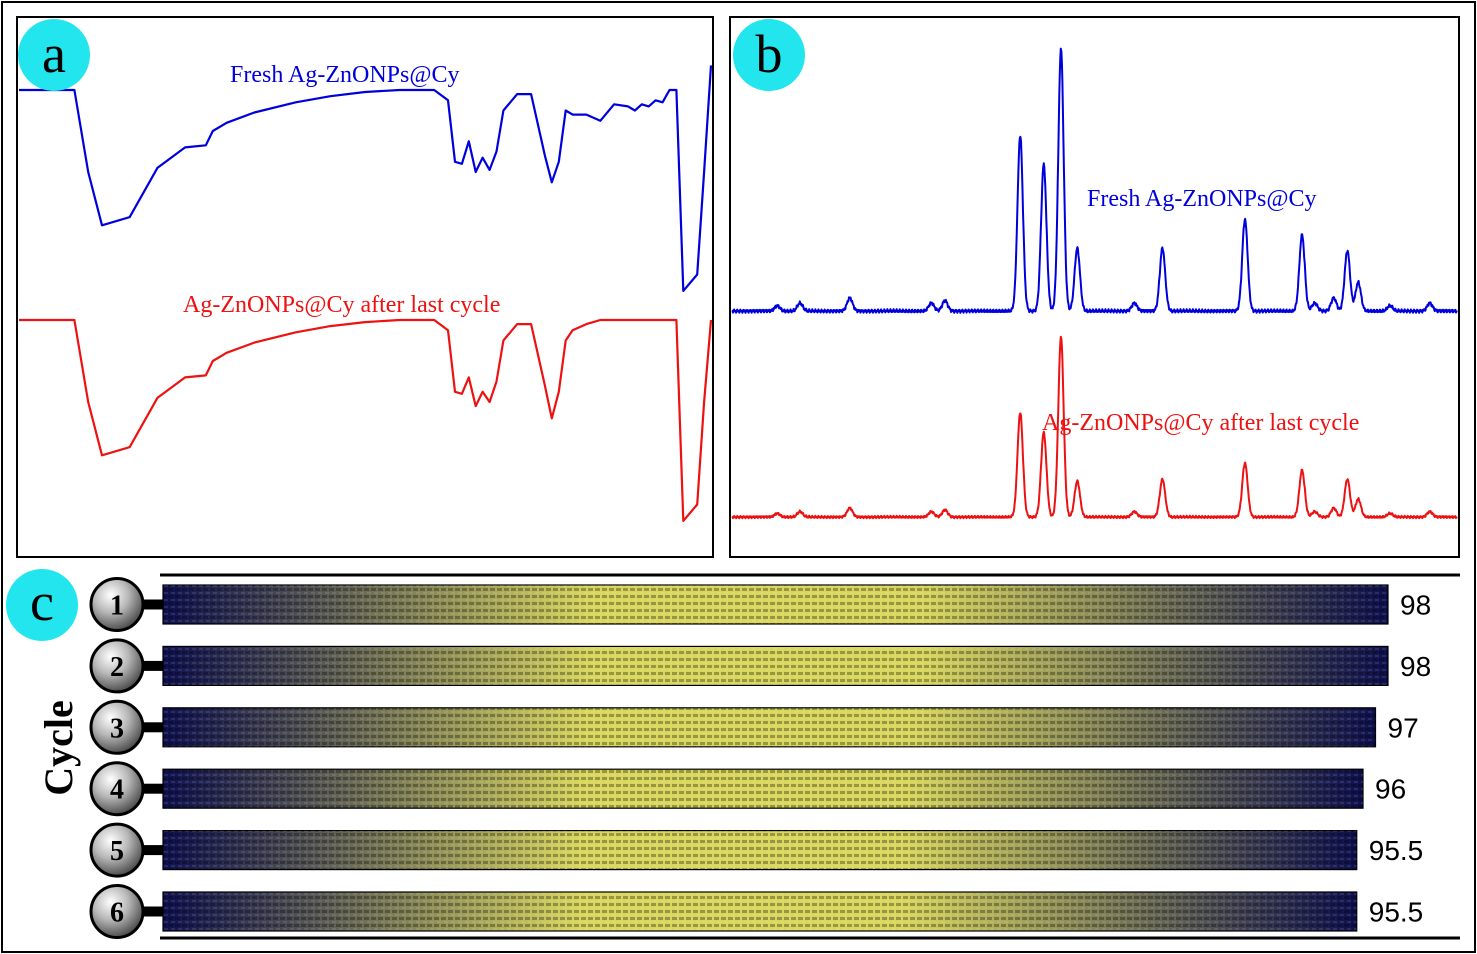 Image resolution: width=1477 pixels, height=954 pixels. What do you see at coordinates (1200, 423) in the screenshot?
I see `panel-b-label-used: Ag-ZnONPs@Cy after last cycle` at bounding box center [1200, 423].